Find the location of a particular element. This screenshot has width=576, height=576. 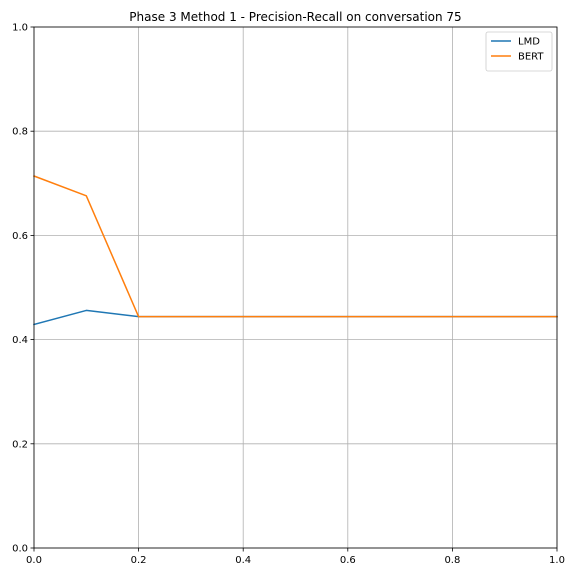

series-line-lmd is located at coordinates (295, 317).